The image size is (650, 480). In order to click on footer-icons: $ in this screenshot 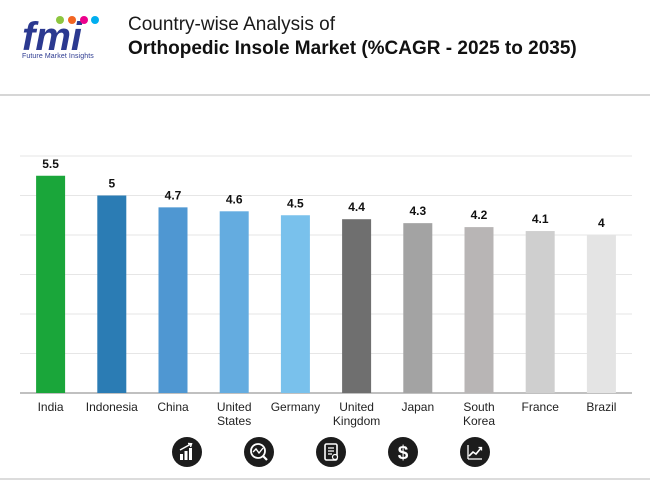, I will do `click(325, 454)`.